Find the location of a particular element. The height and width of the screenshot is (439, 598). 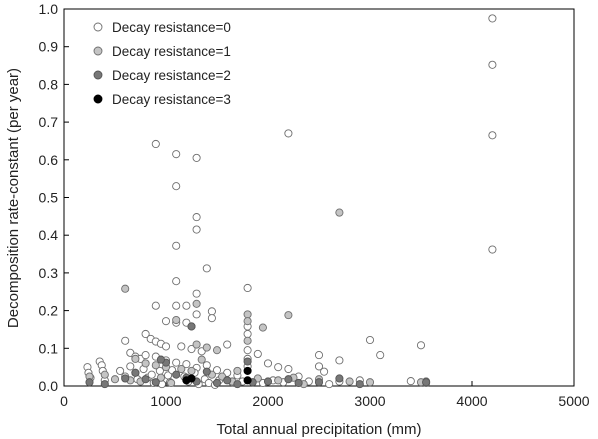

y-tick-label: 0.4 is located at coordinates (49, 235).